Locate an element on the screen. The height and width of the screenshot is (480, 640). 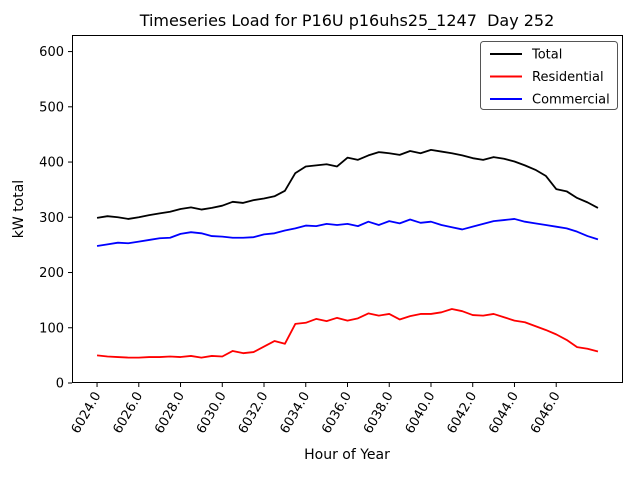
x-tick-label: 6036.0 is located at coordinates (337, 413).